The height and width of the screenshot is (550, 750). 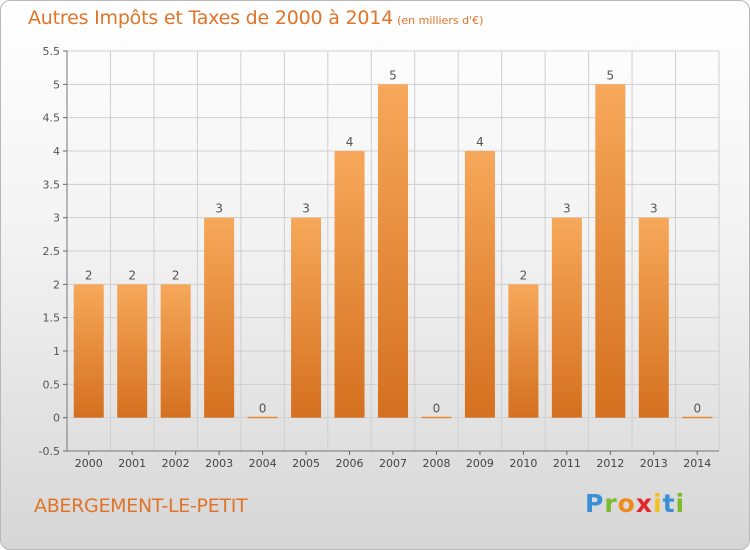 What do you see at coordinates (523, 463) in the screenshot?
I see `x-tick-label: 2010` at bounding box center [523, 463].